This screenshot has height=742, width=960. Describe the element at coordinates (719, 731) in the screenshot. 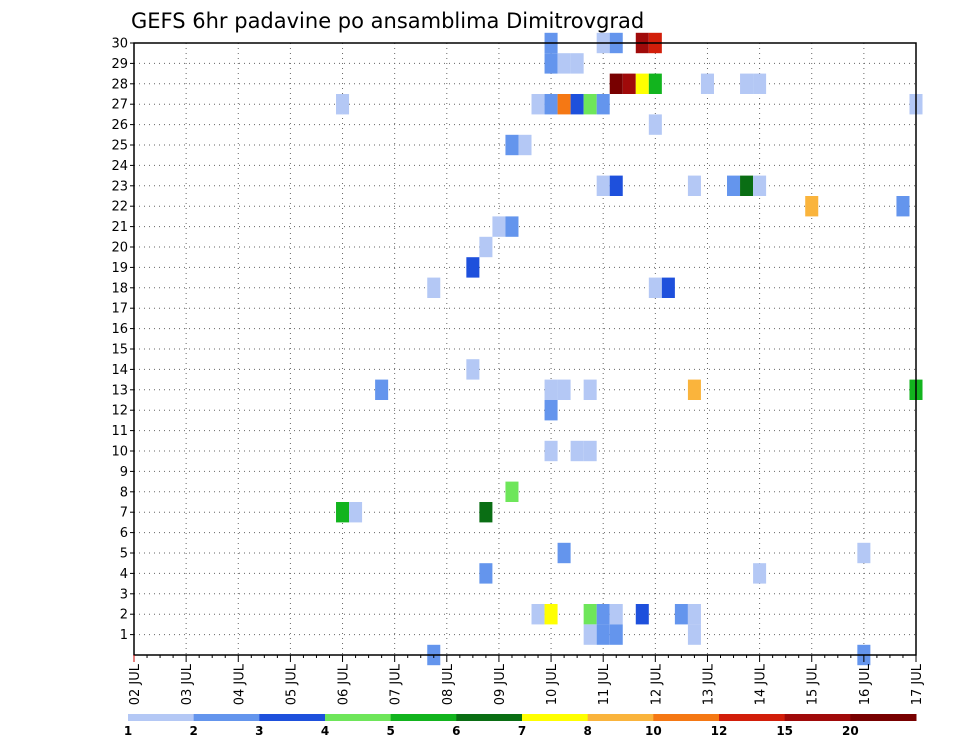

I see `legend-label: 12` at that location.